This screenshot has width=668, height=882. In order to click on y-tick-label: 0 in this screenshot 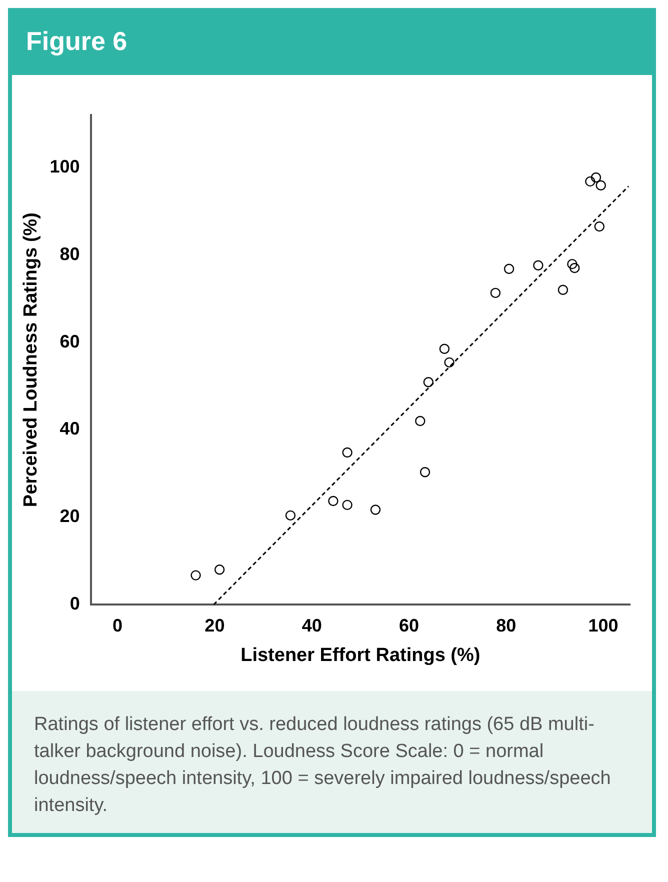, I will do `click(75, 604)`.